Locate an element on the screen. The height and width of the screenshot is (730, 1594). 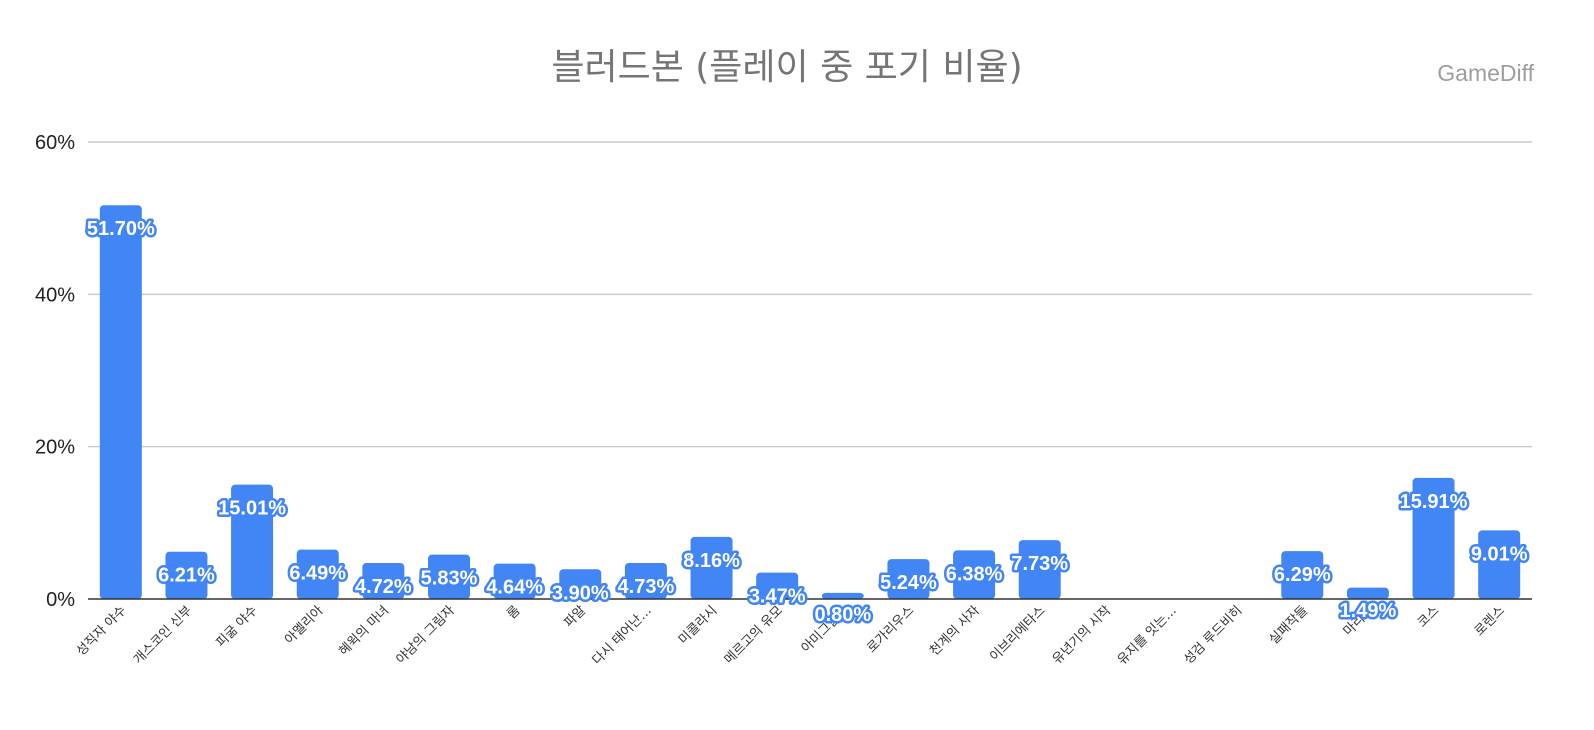
data-label: 6.38% is located at coordinates (974, 574).